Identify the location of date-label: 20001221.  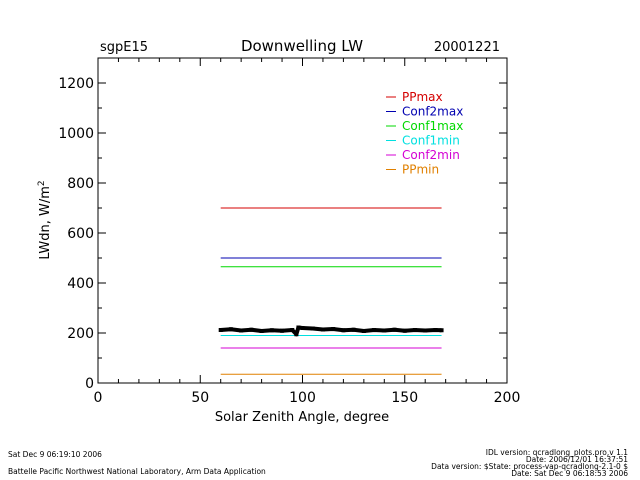
(467, 47).